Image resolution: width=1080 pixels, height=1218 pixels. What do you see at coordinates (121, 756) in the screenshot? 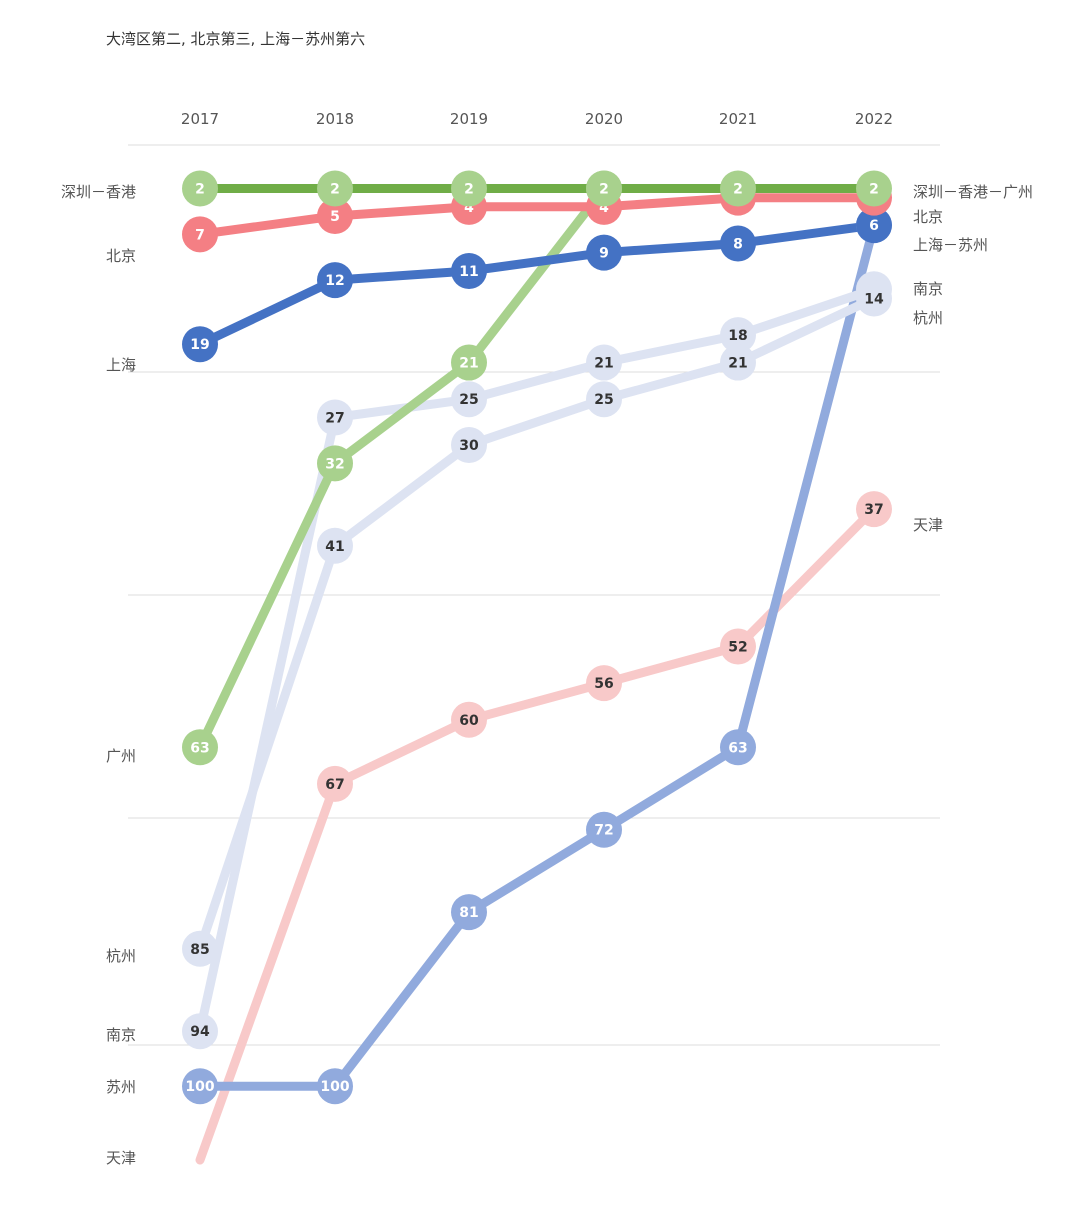
I see `start-label-guangzhou: 广州` at bounding box center [121, 756].